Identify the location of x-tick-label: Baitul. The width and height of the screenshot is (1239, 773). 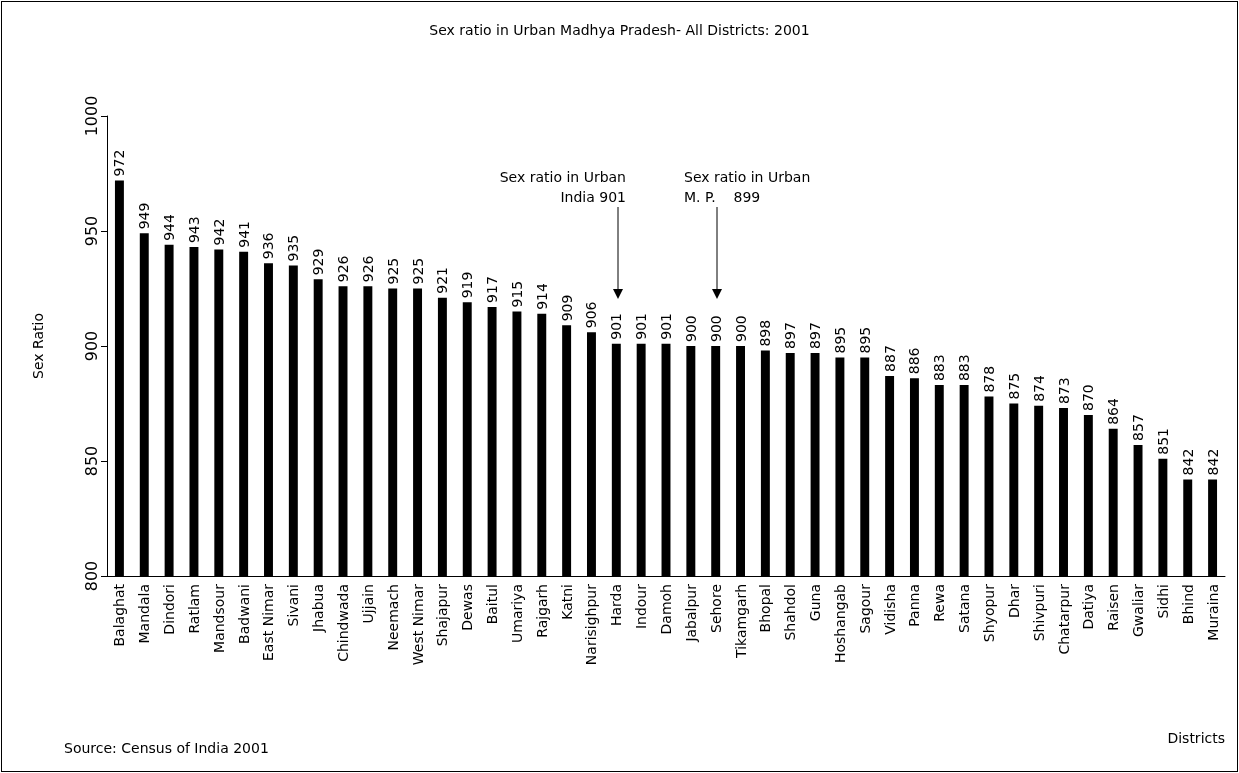
(492, 604).